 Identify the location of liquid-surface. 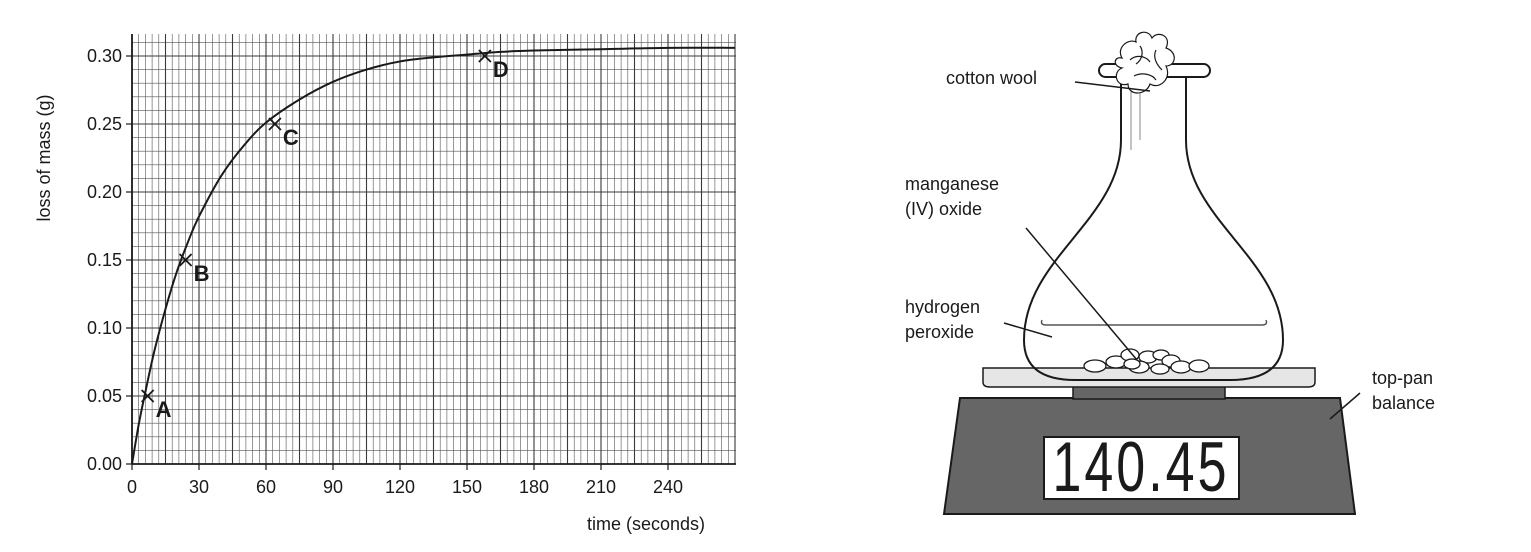
(1154, 322).